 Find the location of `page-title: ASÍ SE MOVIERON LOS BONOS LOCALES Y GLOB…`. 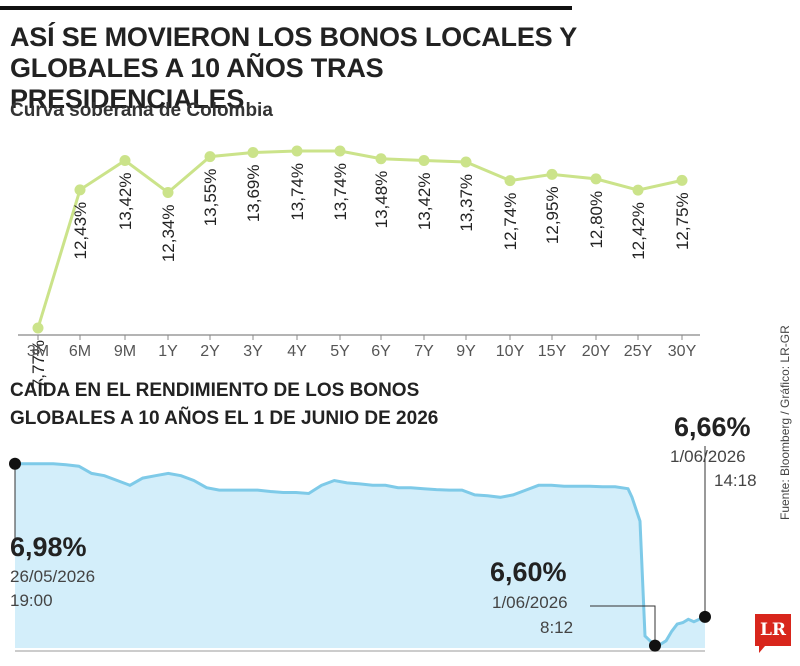

page-title: ASÍ SE MOVIERON LOS BONOS LOCALES Y GLOB… is located at coordinates (293, 68).